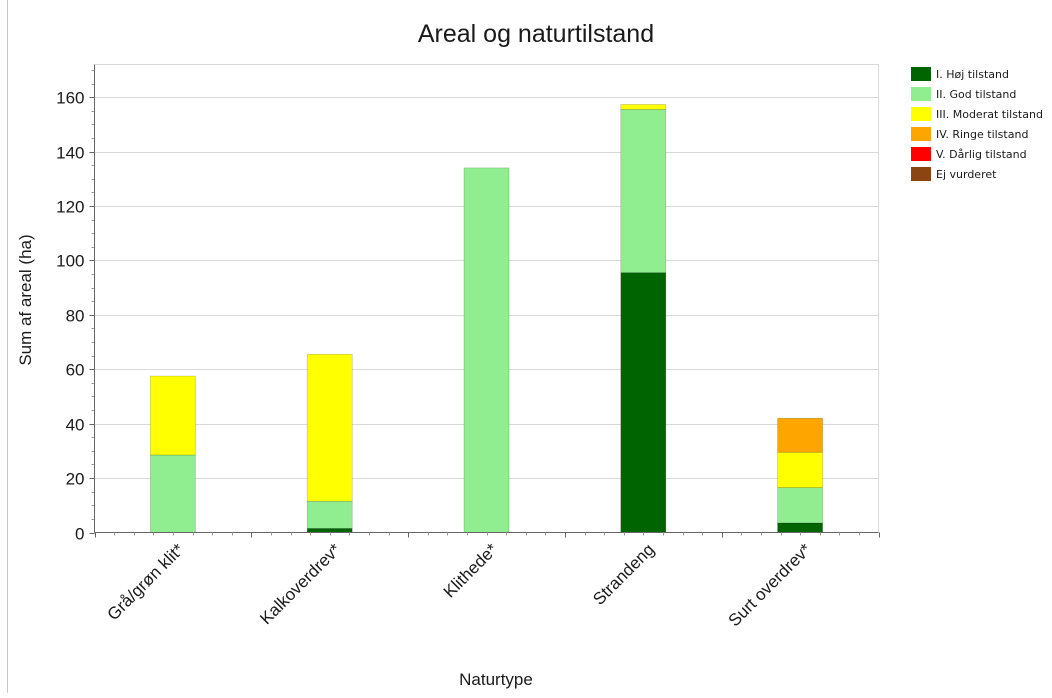  What do you see at coordinates (972, 74) in the screenshot?
I see `legend-label: I. Høj tilstand` at bounding box center [972, 74].